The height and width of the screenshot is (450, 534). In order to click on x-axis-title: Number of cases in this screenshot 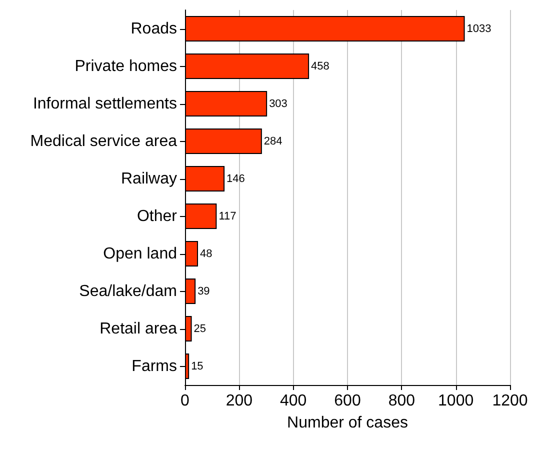, I will do `click(347, 423)`.